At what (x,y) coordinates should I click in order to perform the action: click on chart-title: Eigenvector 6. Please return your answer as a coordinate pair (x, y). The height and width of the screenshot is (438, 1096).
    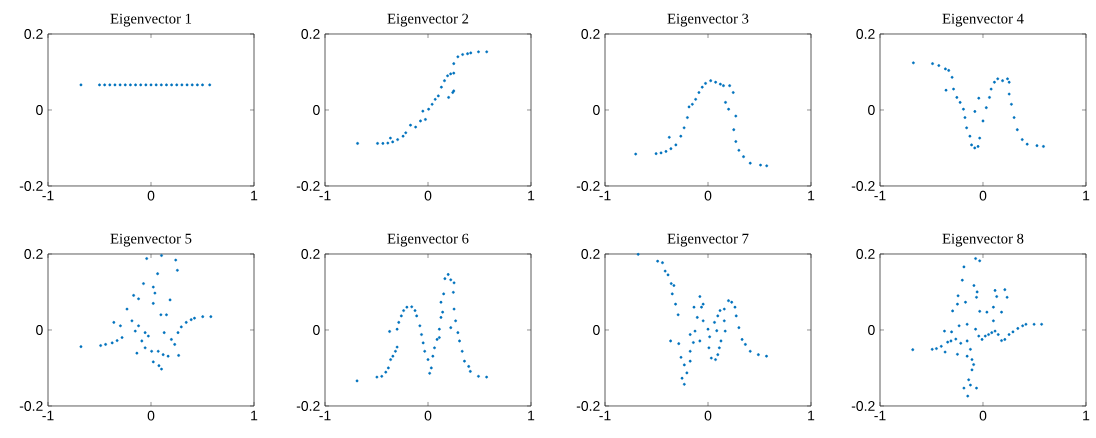
    Looking at the image, I should click on (428, 240).